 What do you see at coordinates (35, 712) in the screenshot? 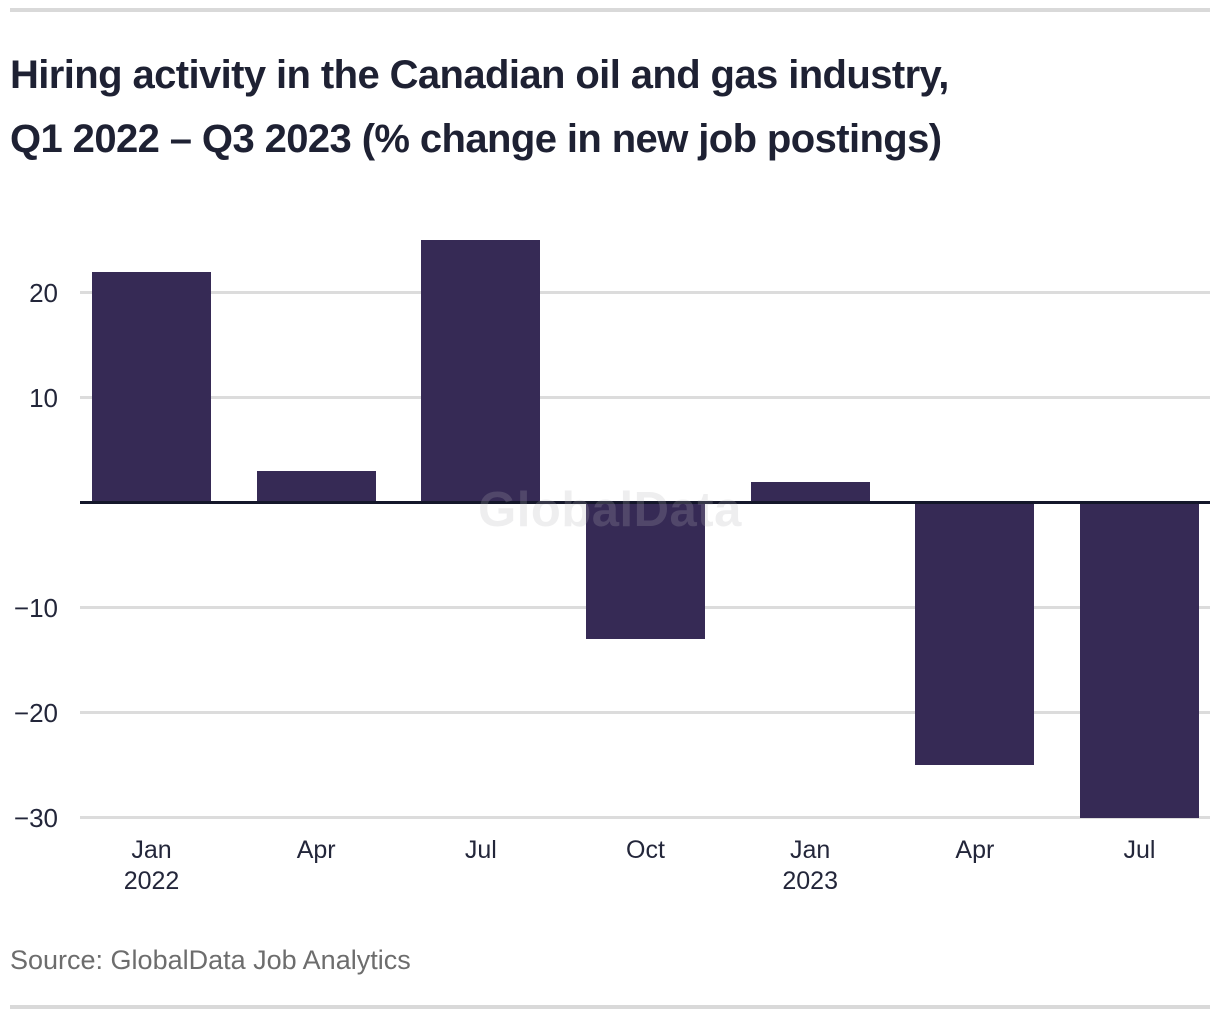
I see `y-axis-label: −20` at bounding box center [35, 712].